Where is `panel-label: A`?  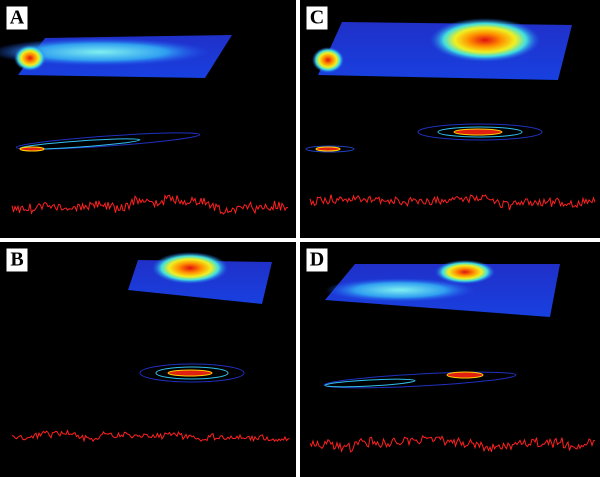
panel-label: A is located at coordinates (17, 18).